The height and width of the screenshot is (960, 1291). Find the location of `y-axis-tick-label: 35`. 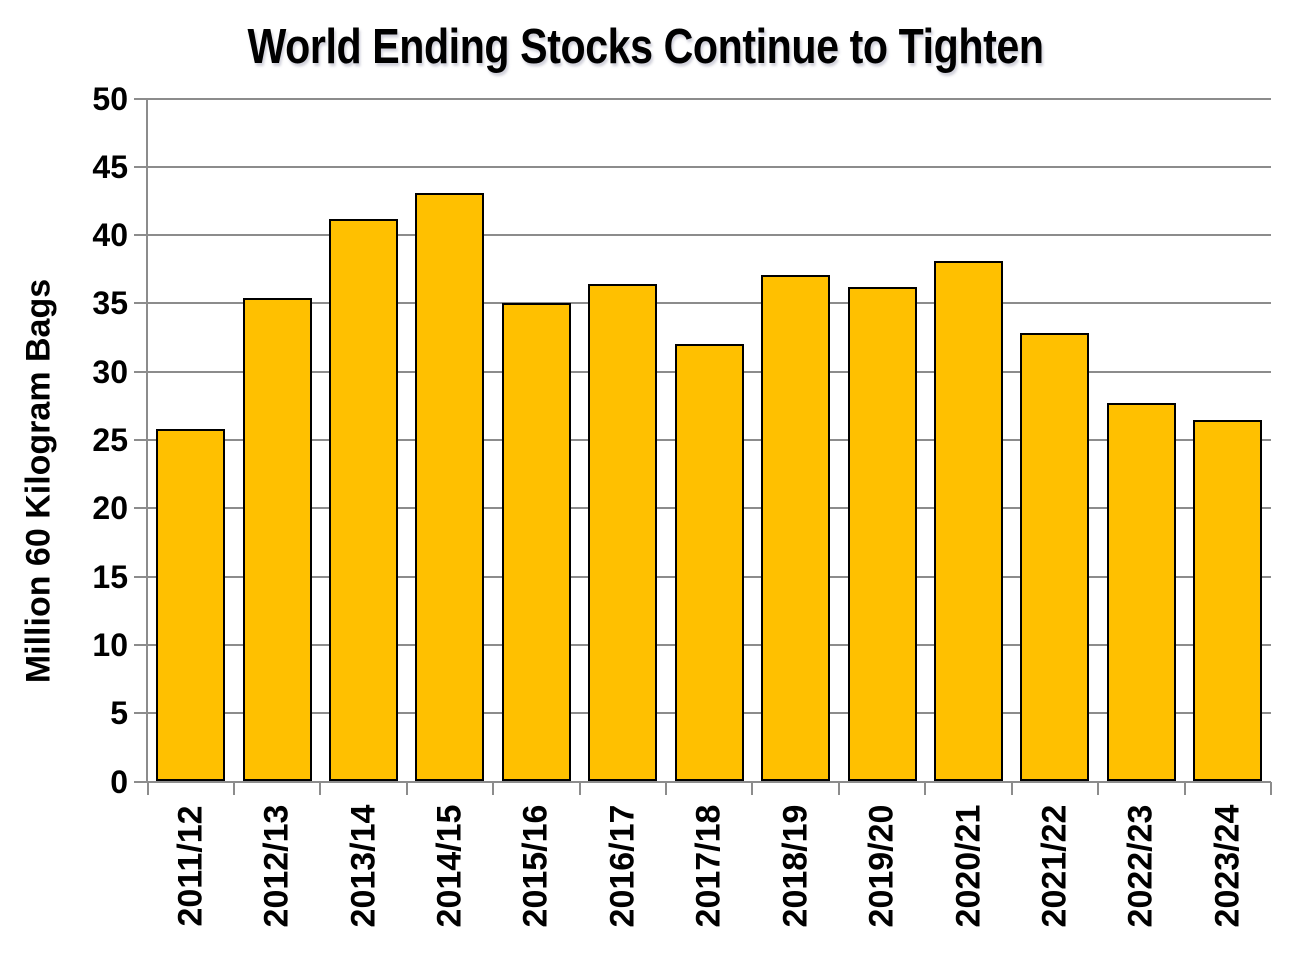

y-axis-tick-label: 35 is located at coordinates (110, 303).